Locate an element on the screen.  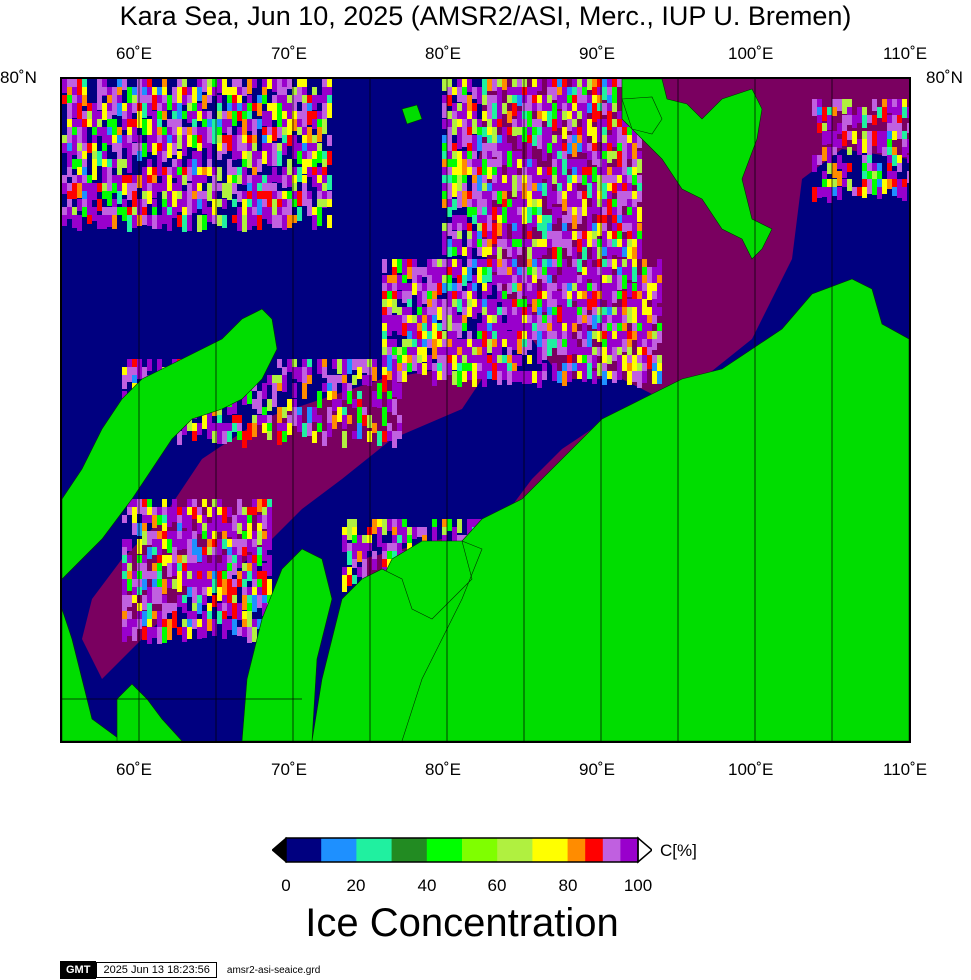
ice-cell-2004 is located at coordinates (134, 366).